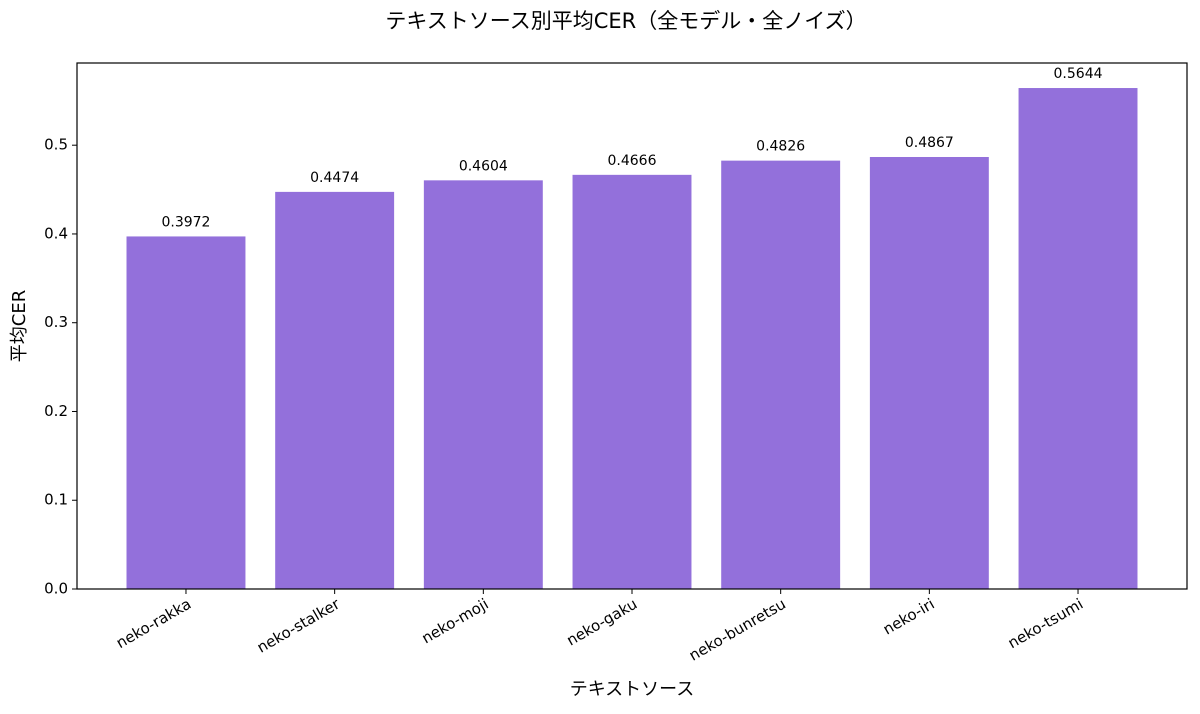 This screenshot has width=1200, height=714. Describe the element at coordinates (56, 233) in the screenshot. I see `y-tick-label: 0.4` at that location.